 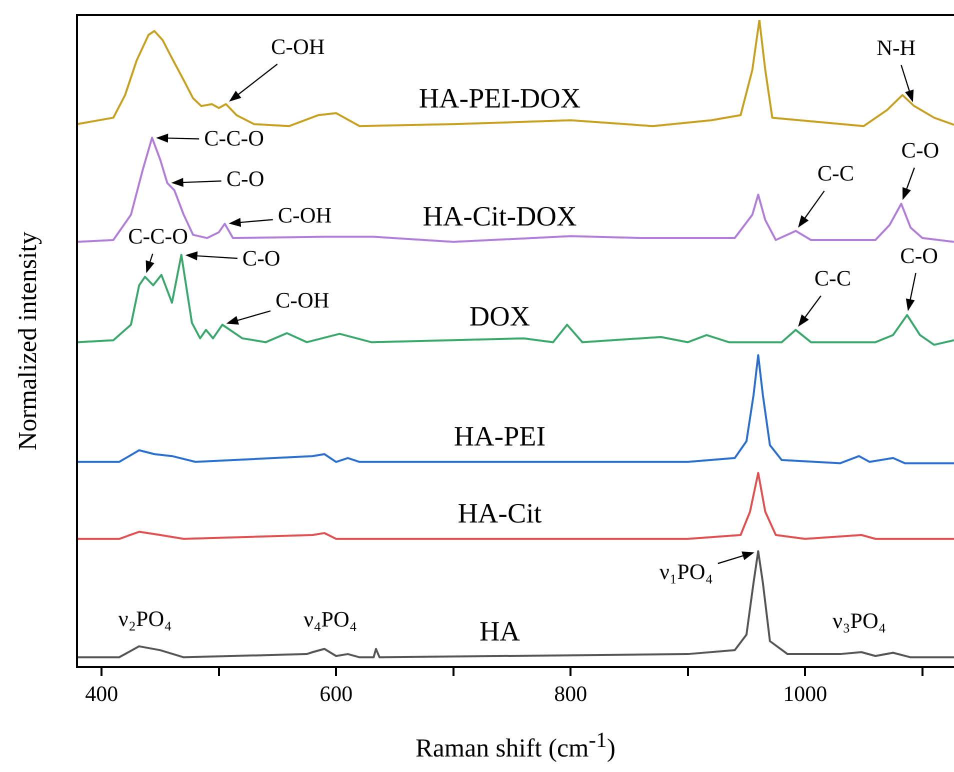 What do you see at coordinates (686, 571) in the screenshot?
I see `annotation: ν₁PO₄` at bounding box center [686, 571].